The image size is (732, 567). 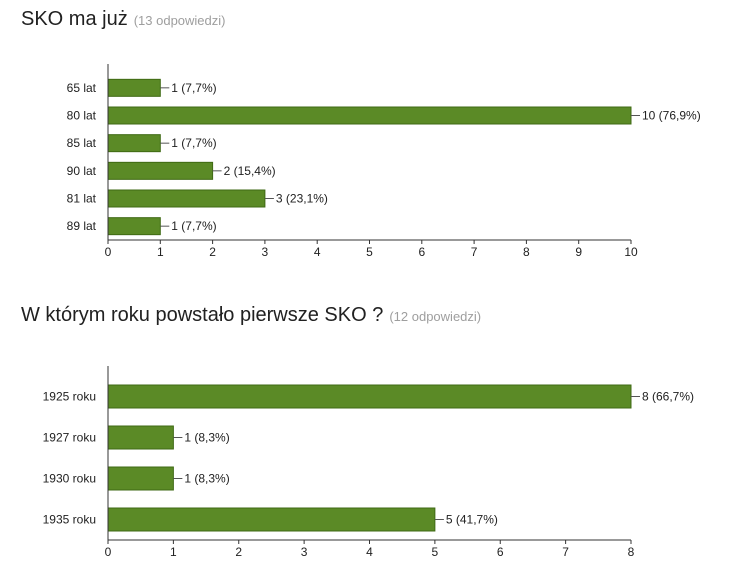 I want to click on category-label: 1925 roku, so click(x=69, y=397).